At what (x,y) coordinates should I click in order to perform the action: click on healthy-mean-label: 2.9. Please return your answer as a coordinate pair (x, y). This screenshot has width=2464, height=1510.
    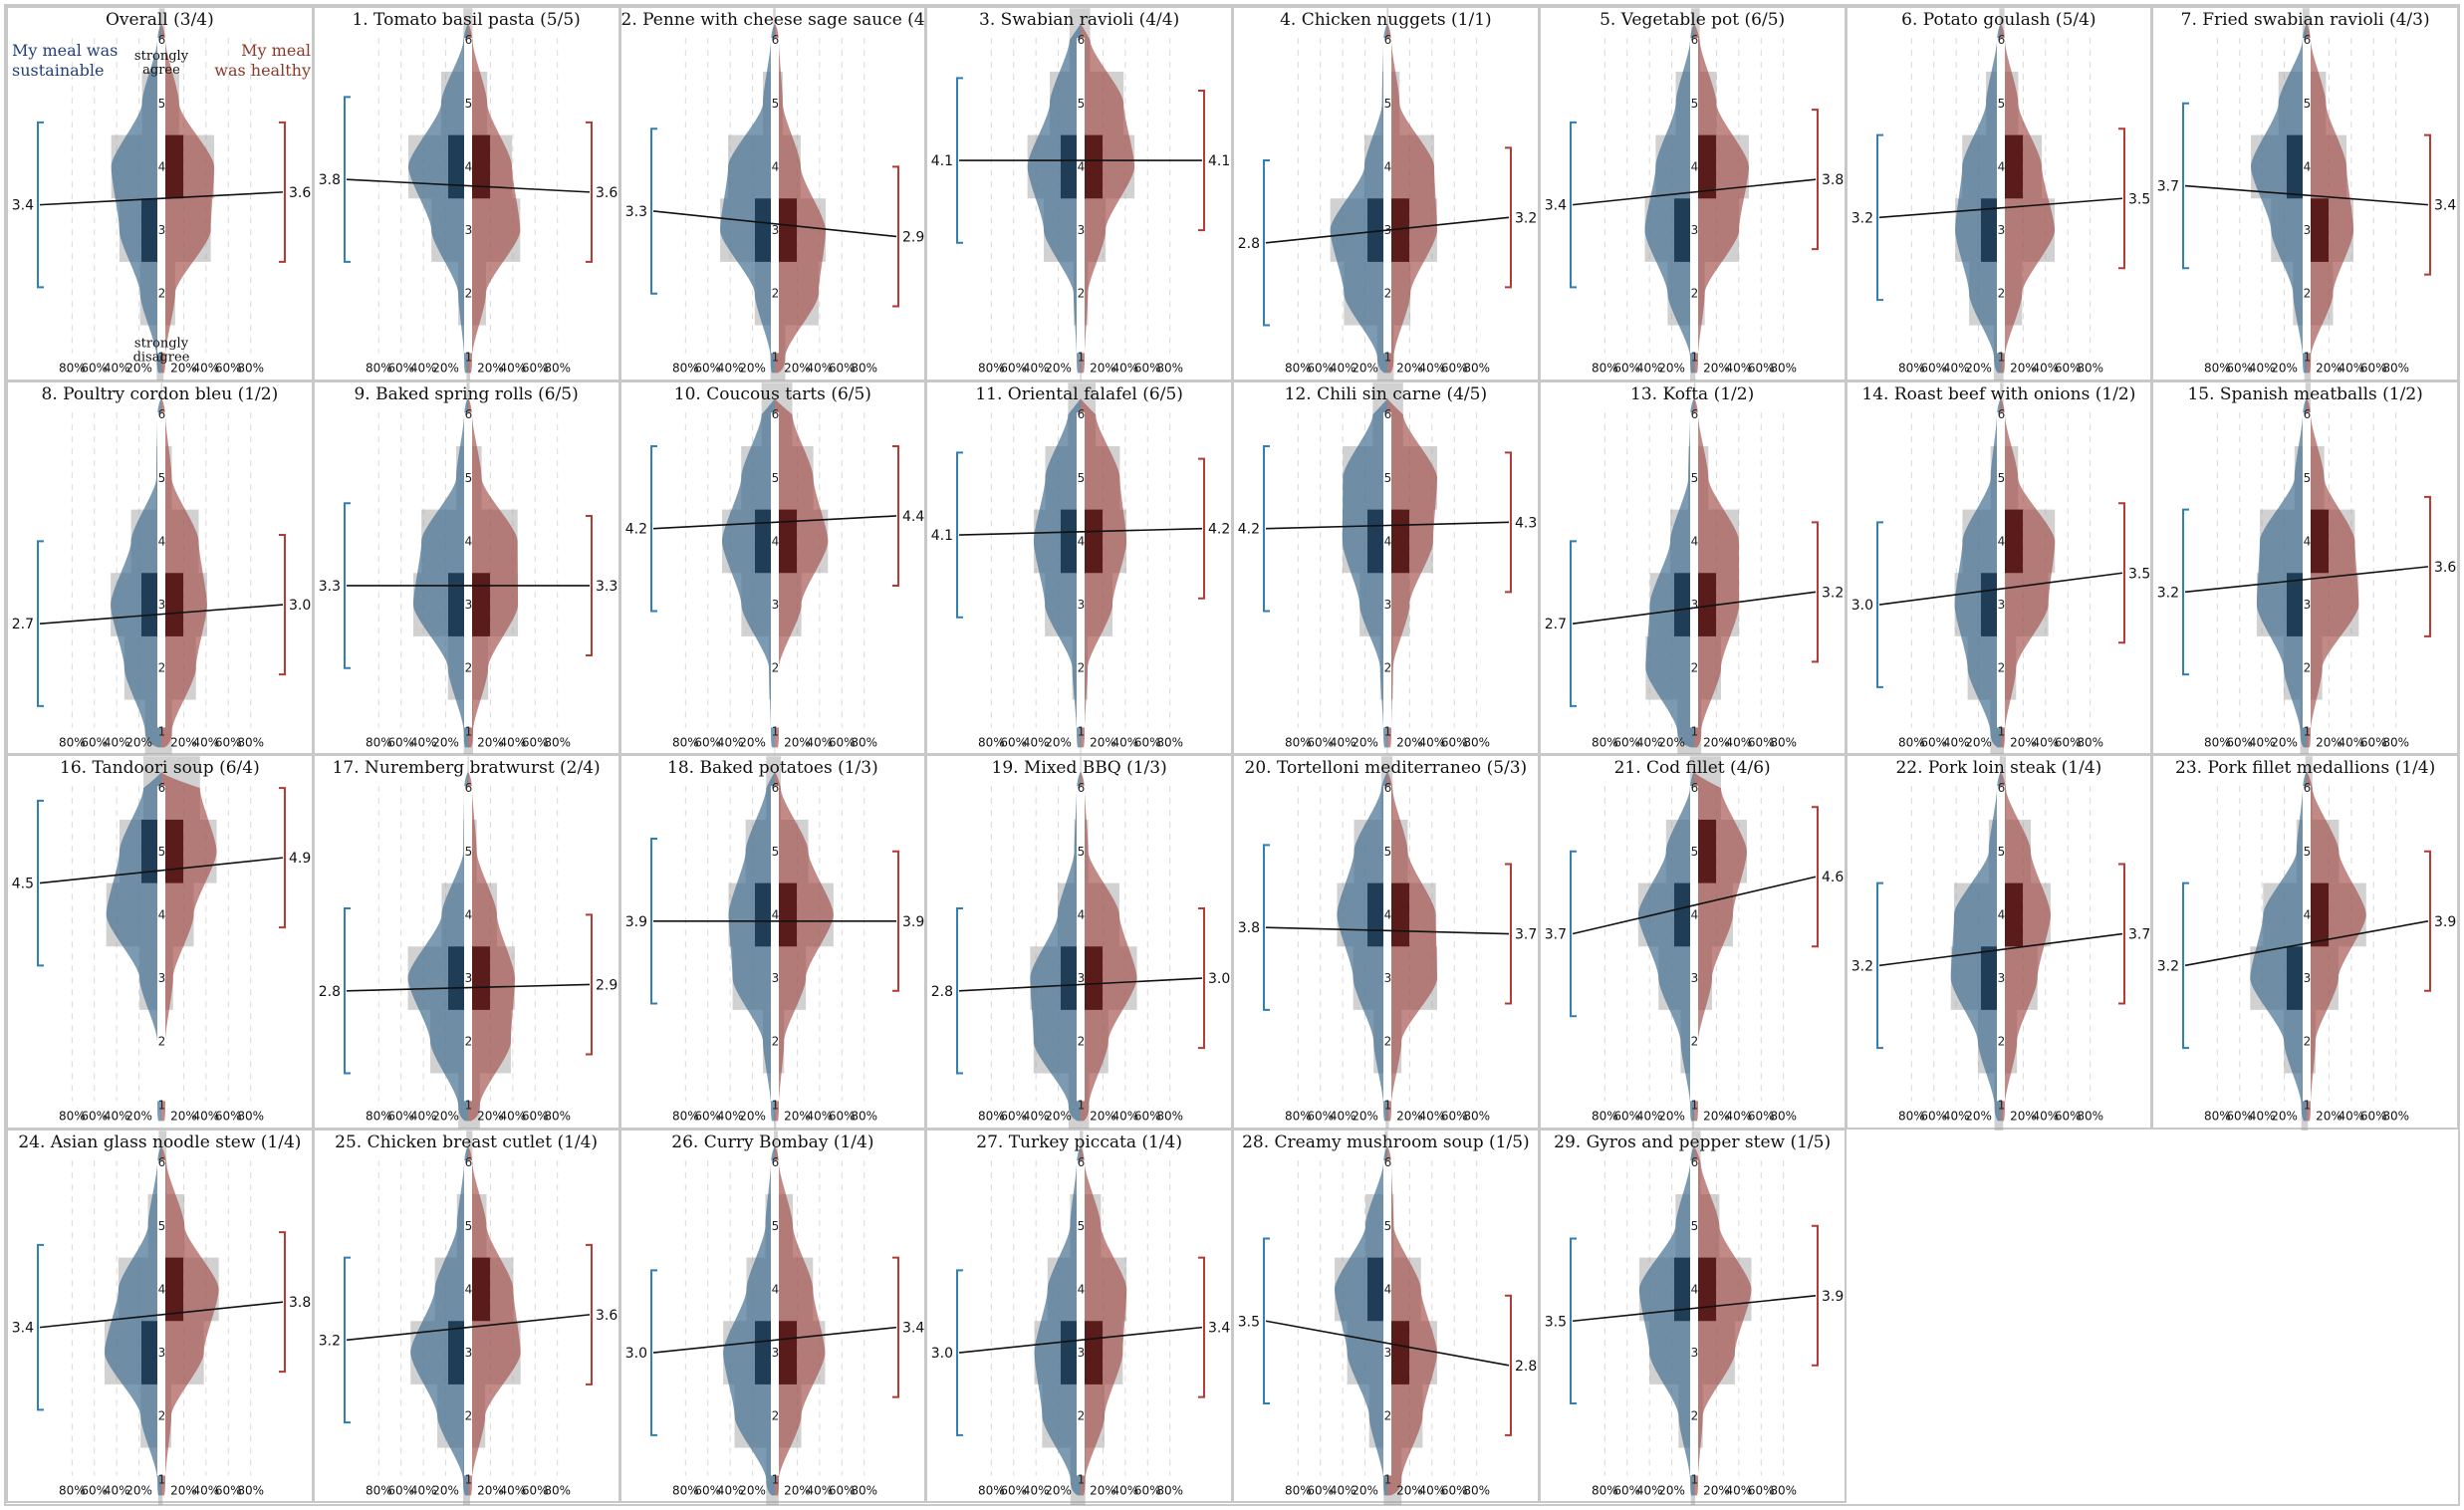
    Looking at the image, I should click on (606, 985).